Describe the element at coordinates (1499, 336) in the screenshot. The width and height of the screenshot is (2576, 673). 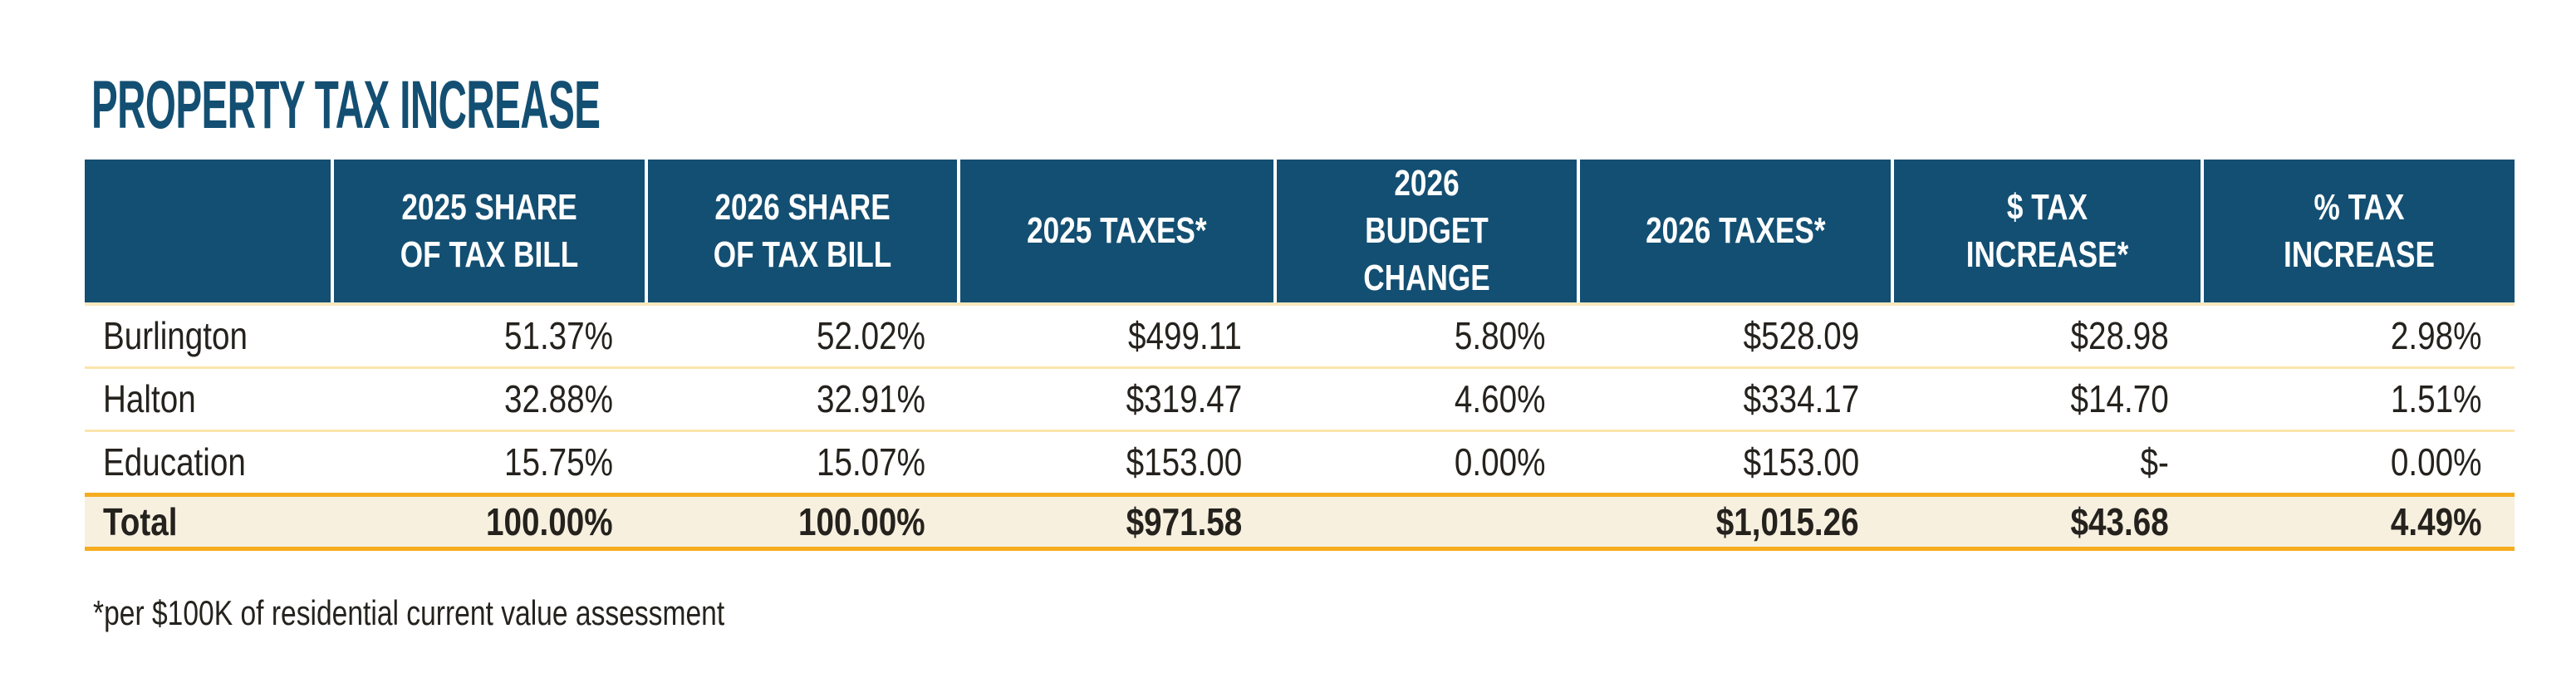
I see `cell-value: 5.80%` at that location.